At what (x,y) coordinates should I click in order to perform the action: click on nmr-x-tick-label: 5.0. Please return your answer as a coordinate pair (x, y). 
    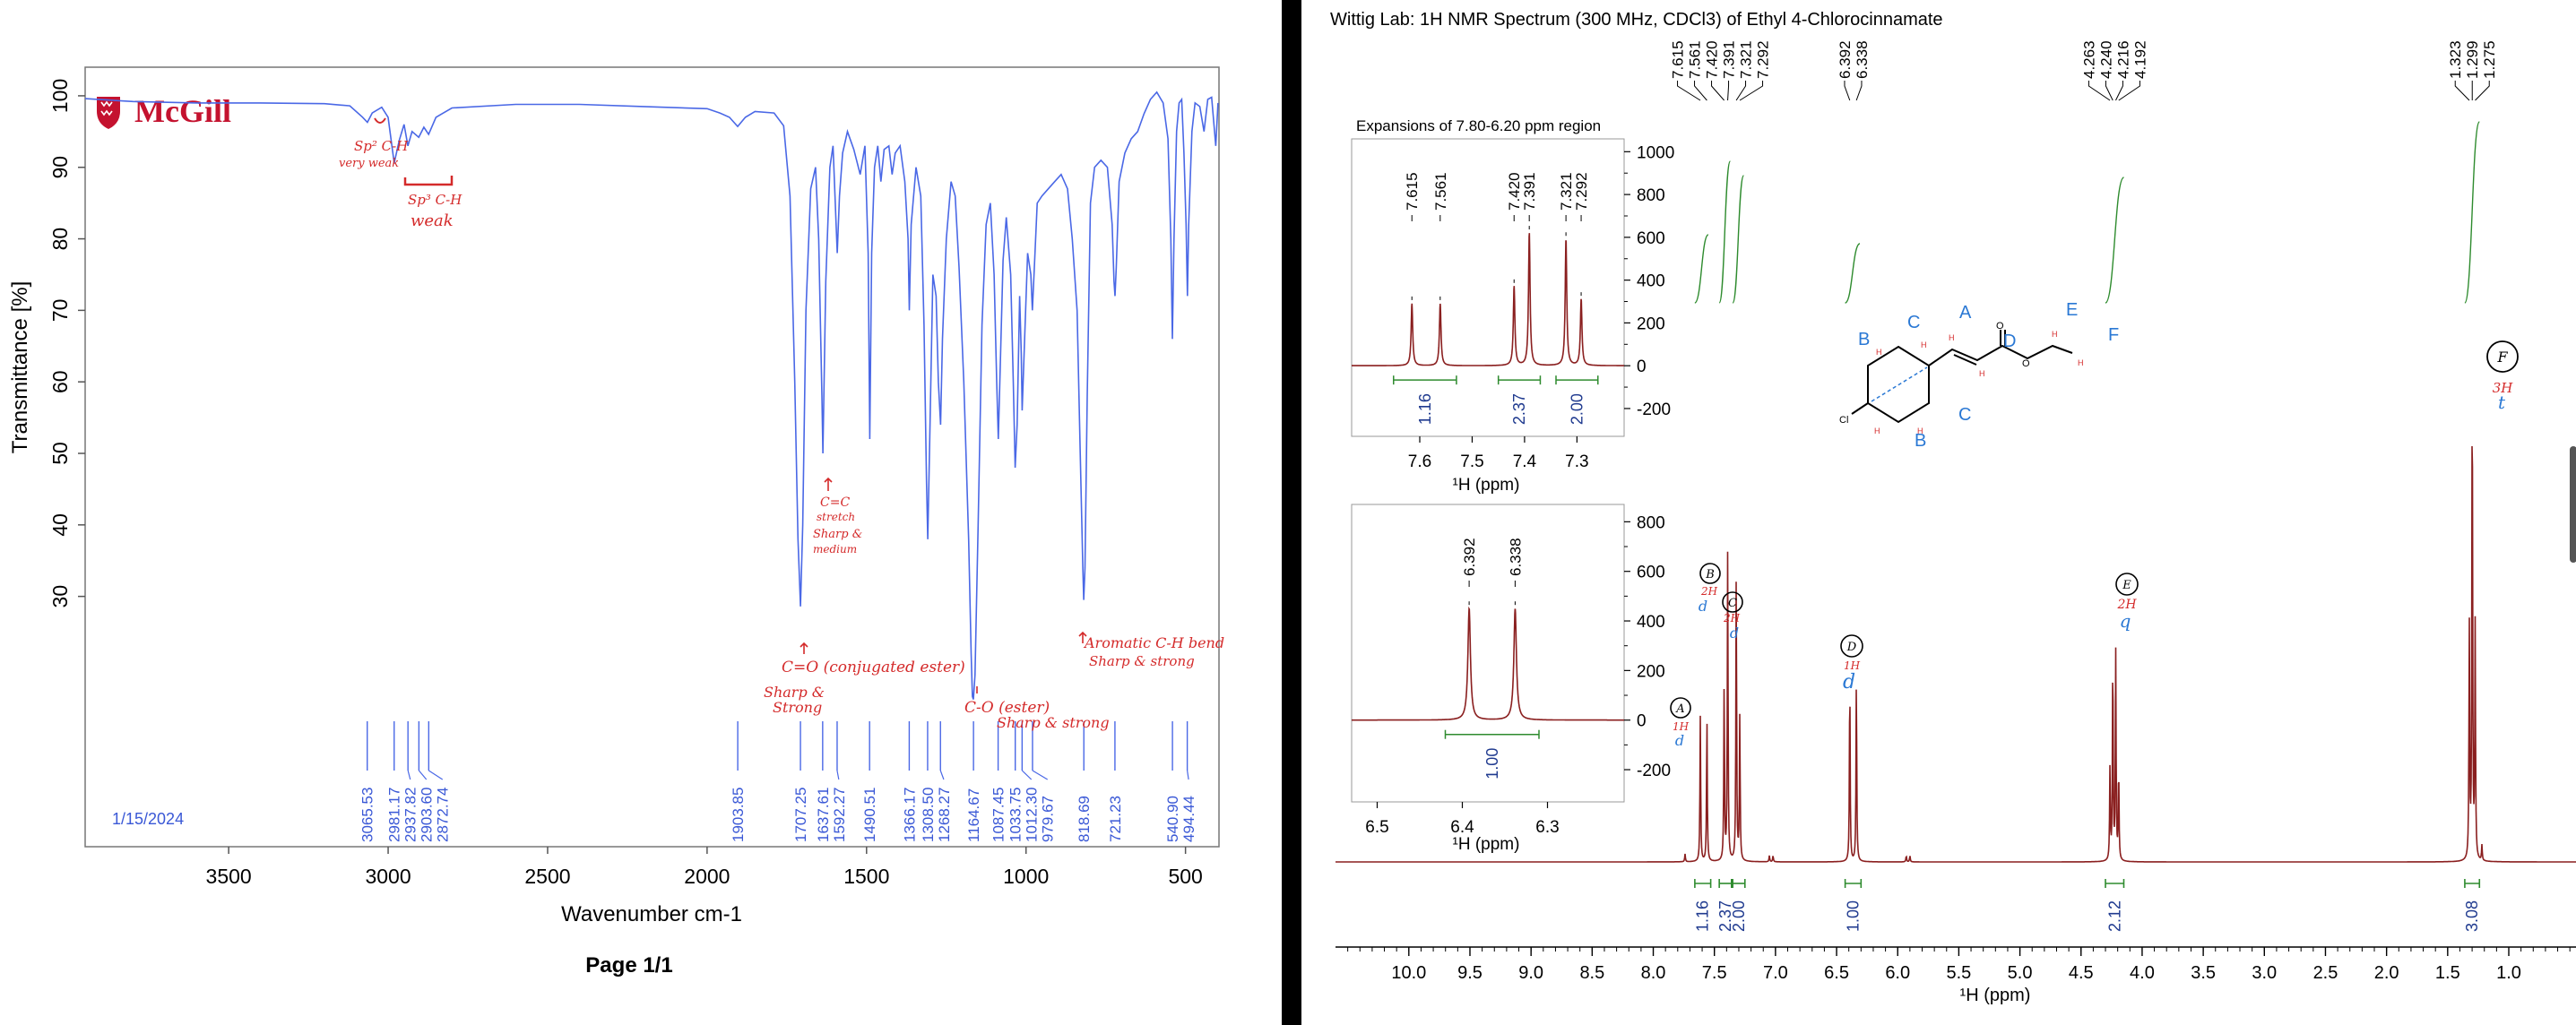
    Looking at the image, I should click on (2020, 973).